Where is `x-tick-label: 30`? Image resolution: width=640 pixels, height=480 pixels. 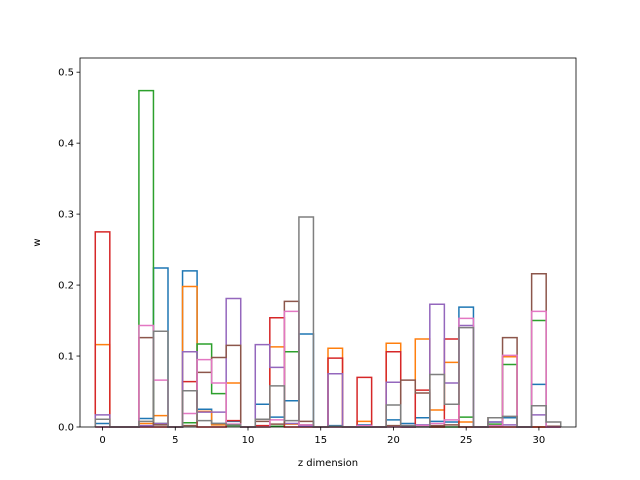 x-tick-label: 30 is located at coordinates (539, 440).